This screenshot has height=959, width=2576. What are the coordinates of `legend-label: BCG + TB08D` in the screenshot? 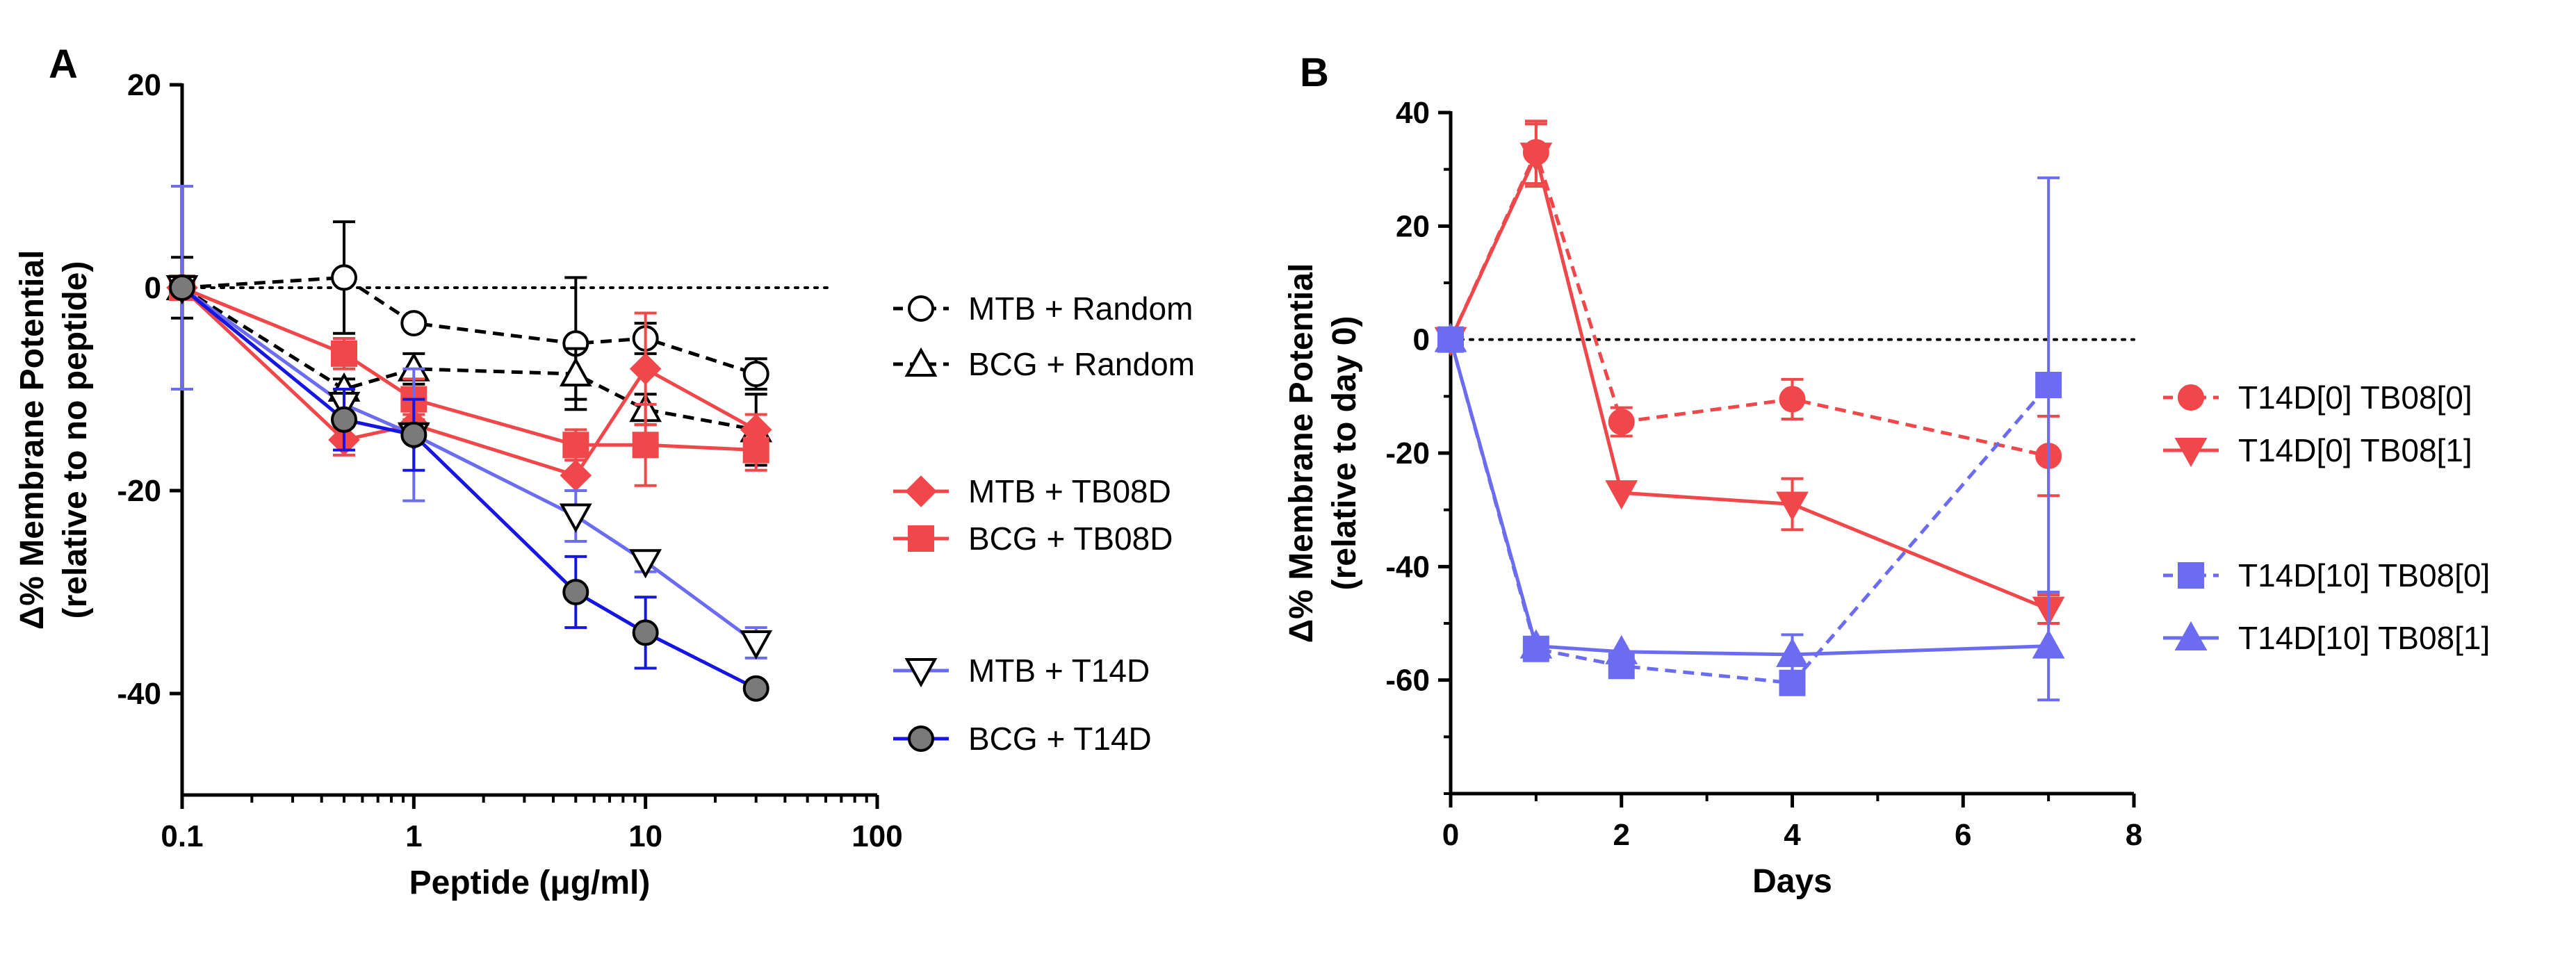 It's located at (1070, 539).